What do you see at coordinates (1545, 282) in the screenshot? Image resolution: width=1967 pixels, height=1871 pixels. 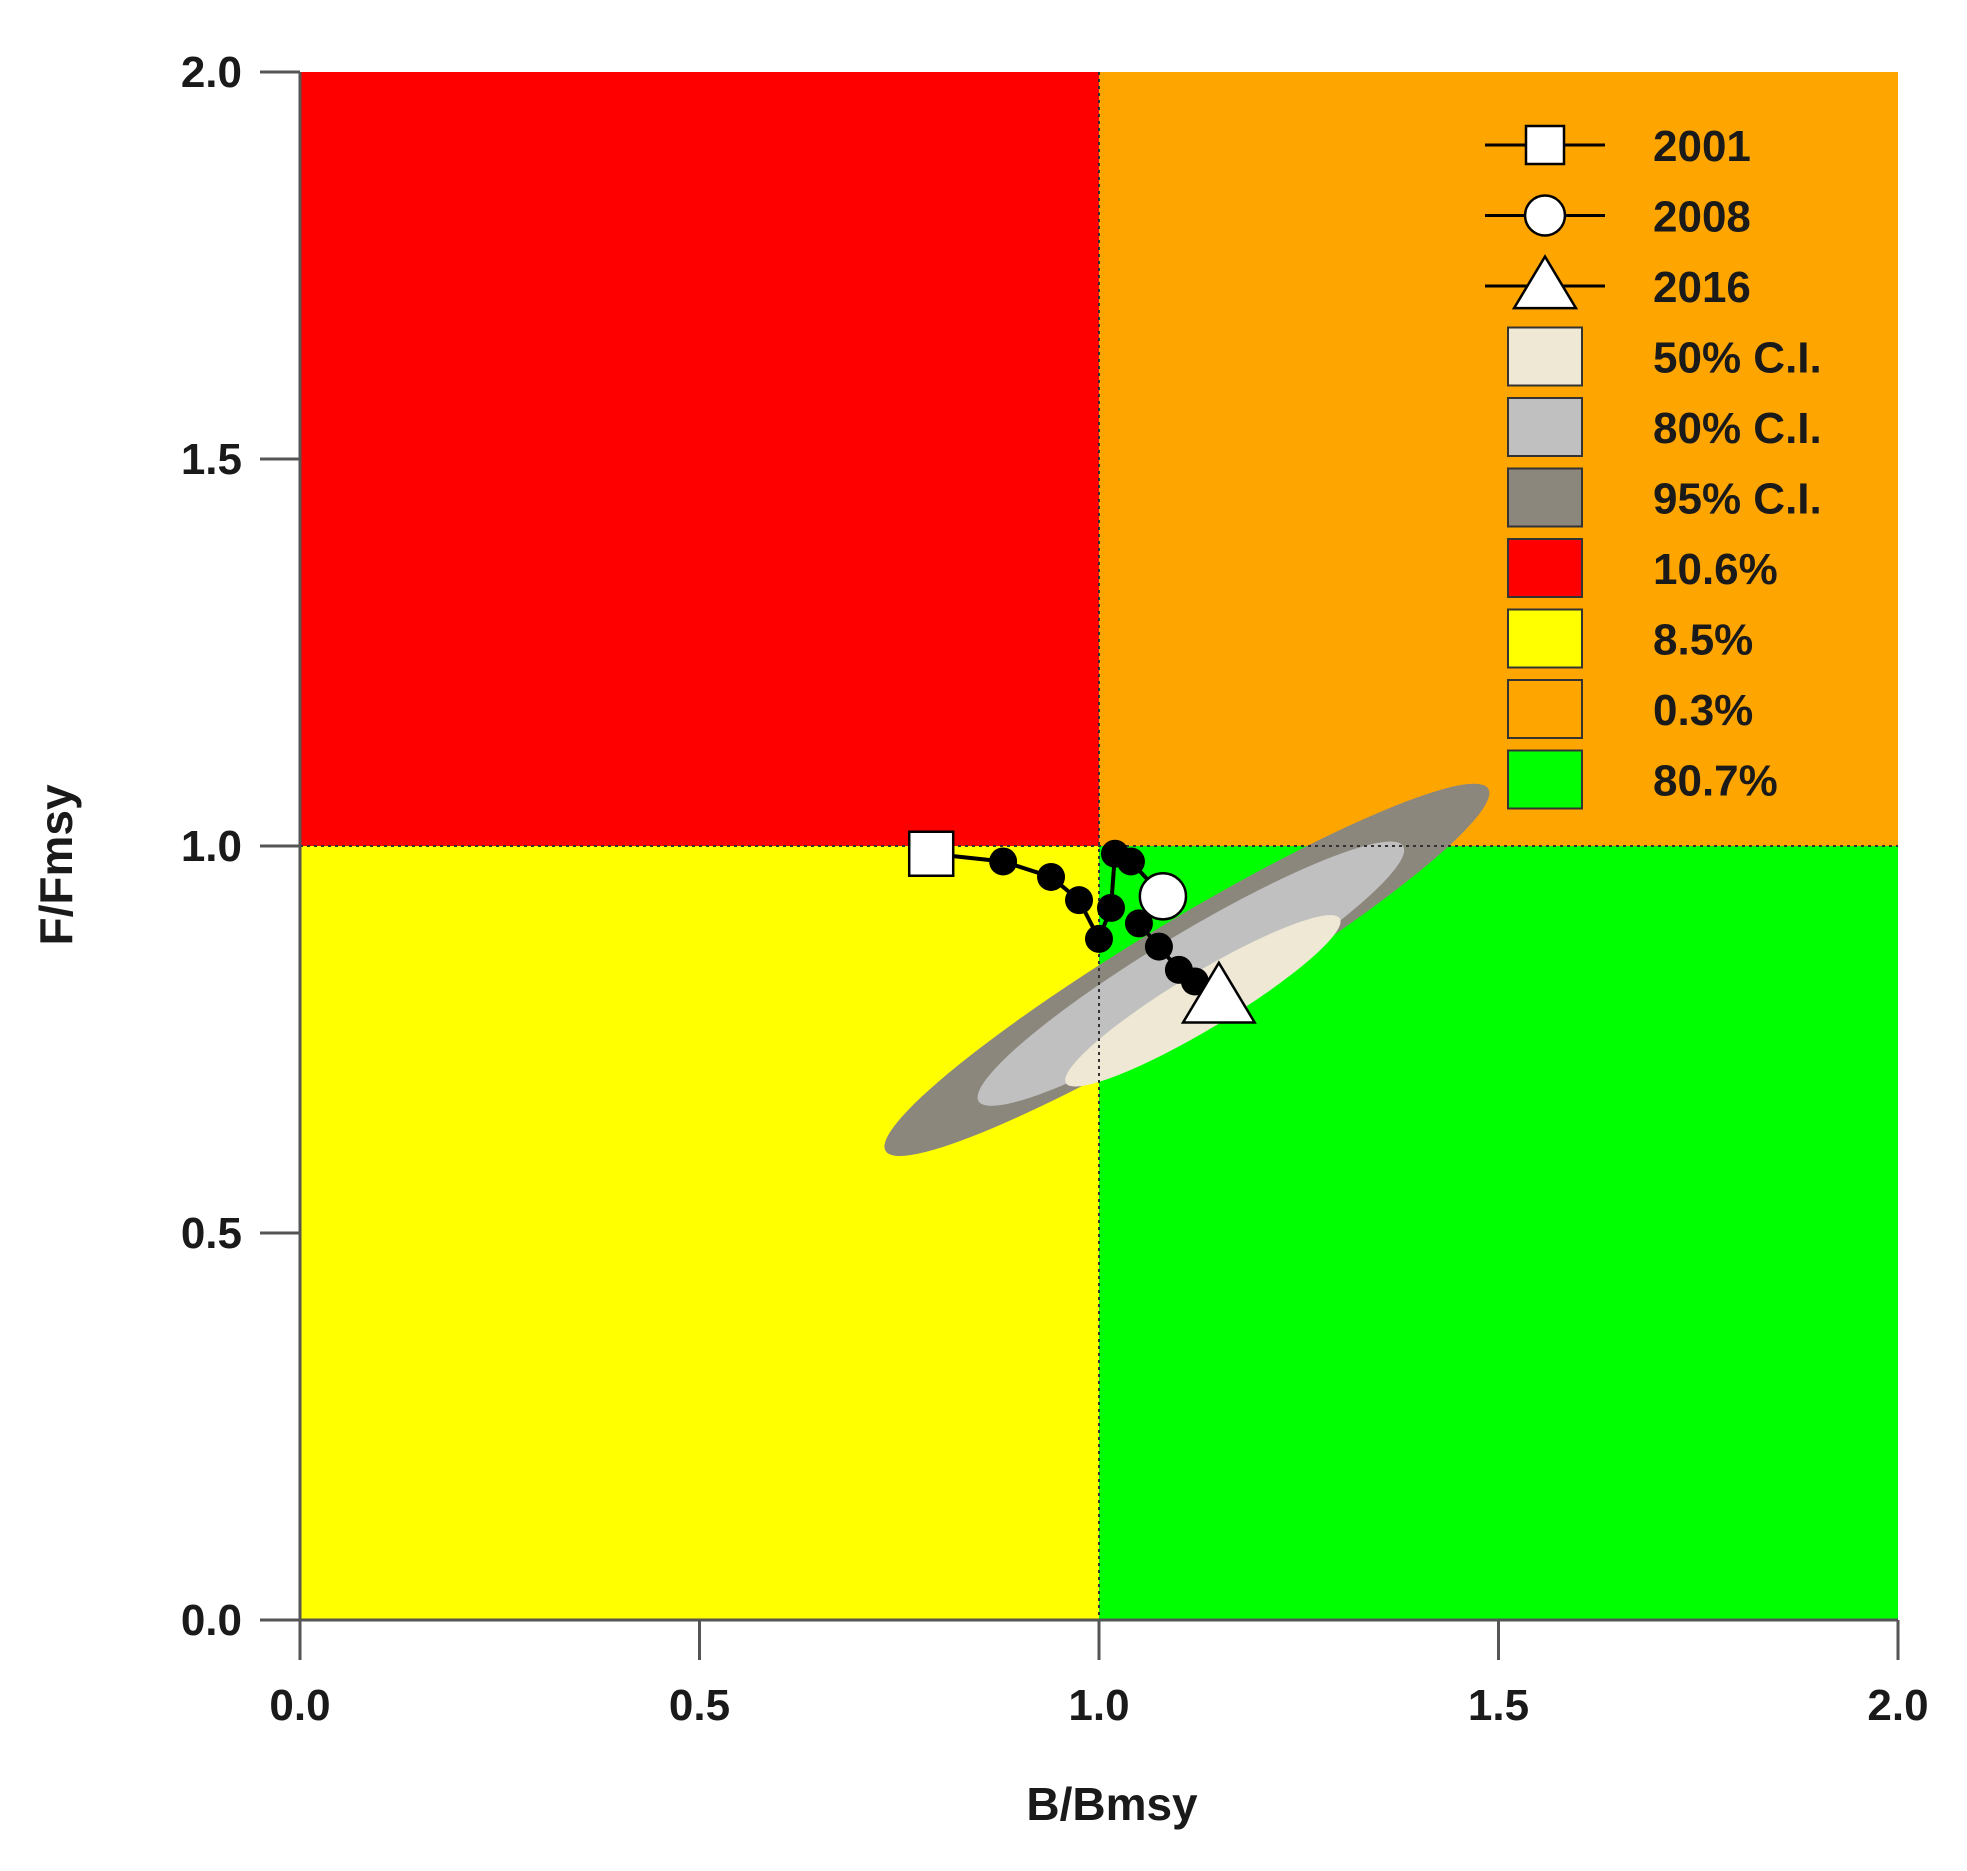 I see `legend-marker-triangle` at bounding box center [1545, 282].